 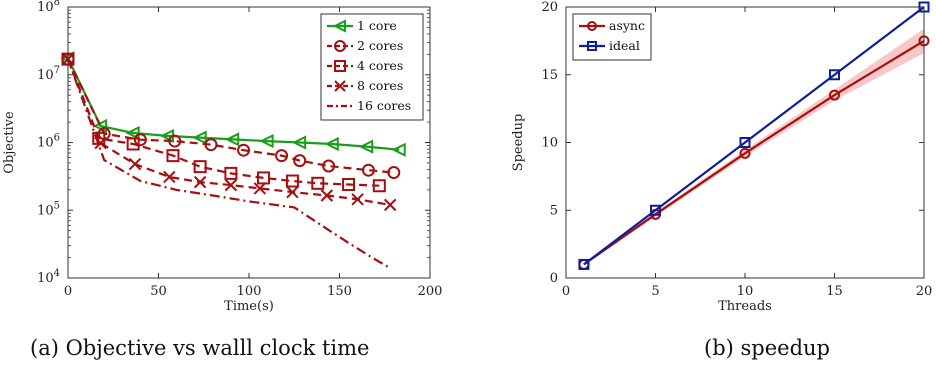 What do you see at coordinates (9, 142) in the screenshot?
I see `y-axis-label: Objective` at bounding box center [9, 142].